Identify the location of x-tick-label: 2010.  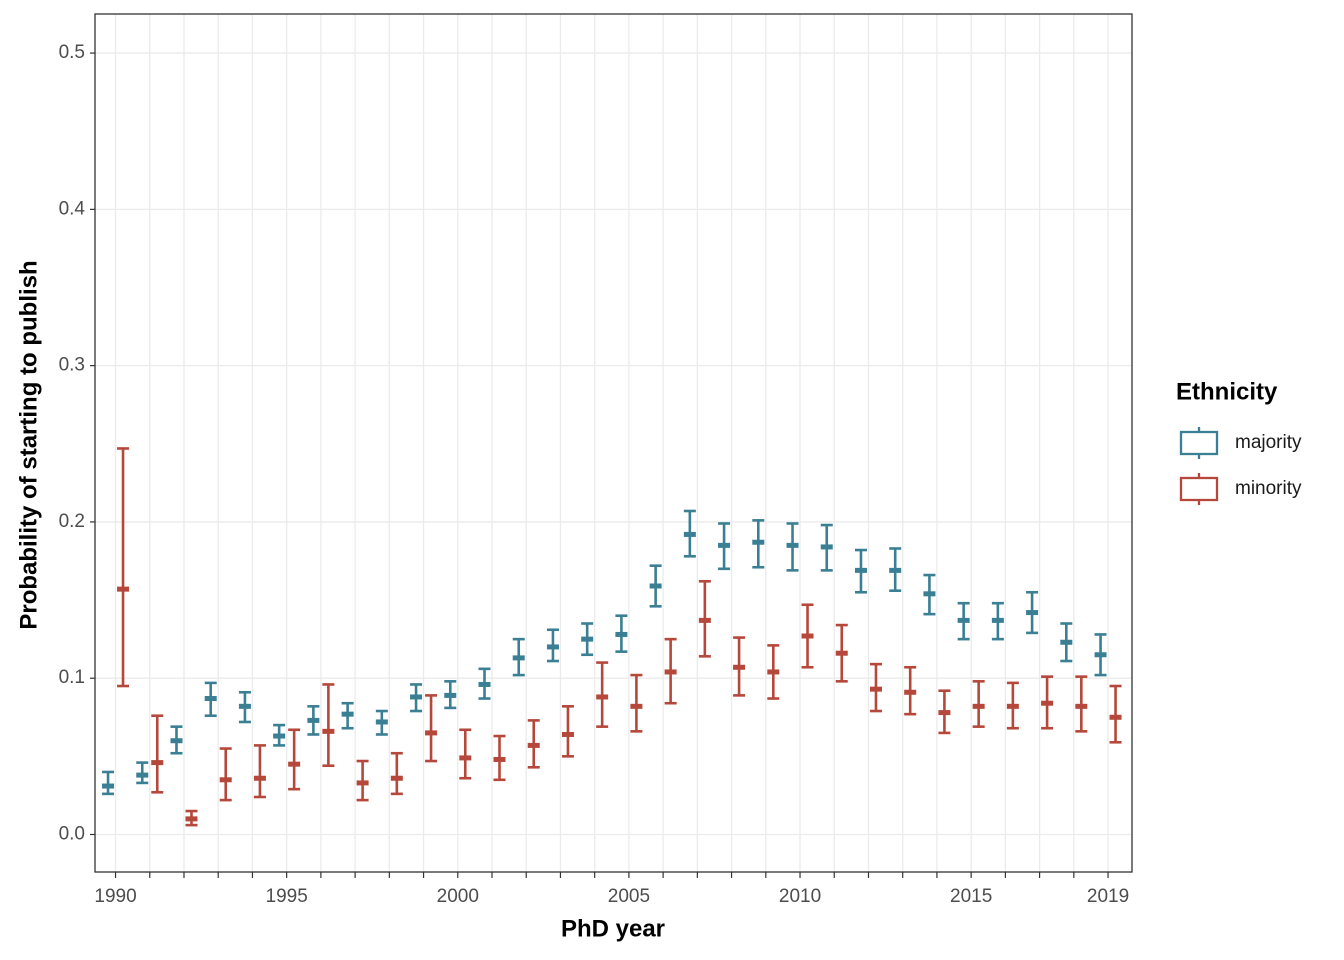
(800, 896).